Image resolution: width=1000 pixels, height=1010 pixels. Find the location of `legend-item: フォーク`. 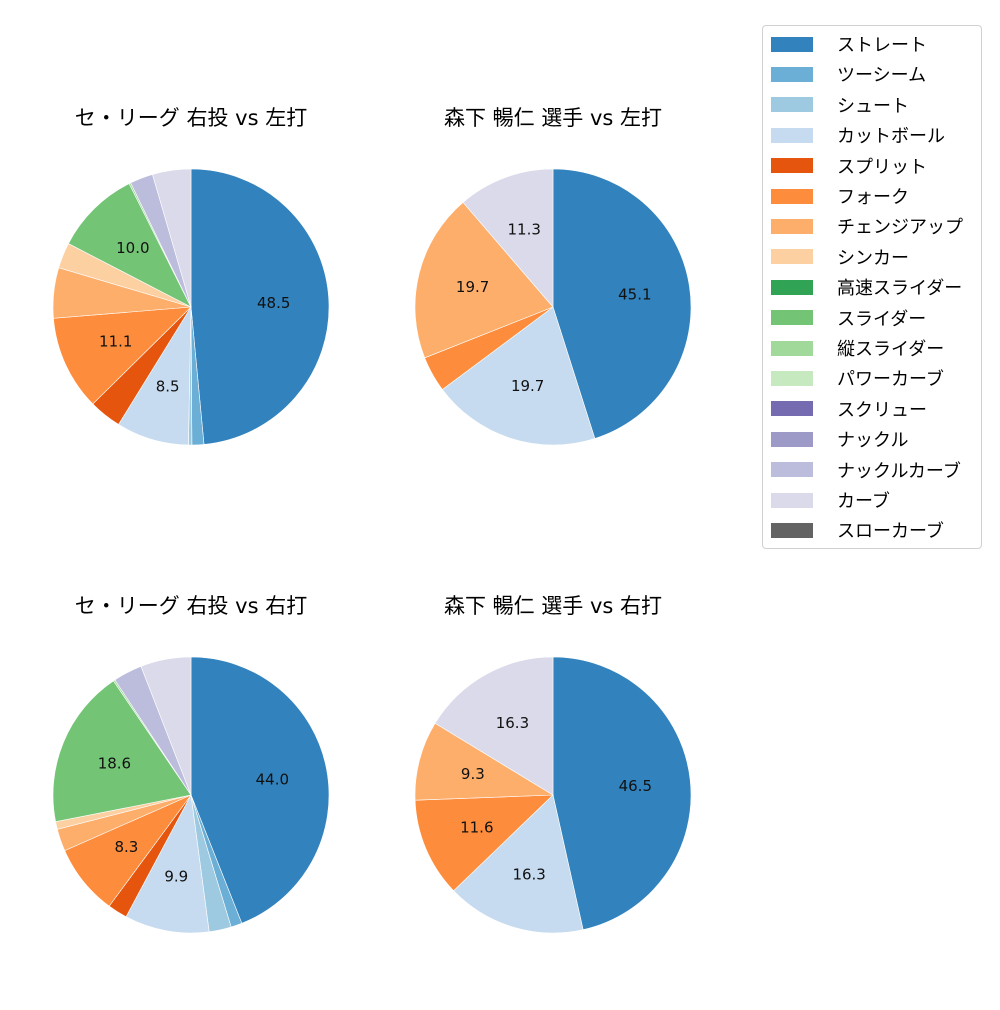

legend-item: フォーク is located at coordinates (840, 196).